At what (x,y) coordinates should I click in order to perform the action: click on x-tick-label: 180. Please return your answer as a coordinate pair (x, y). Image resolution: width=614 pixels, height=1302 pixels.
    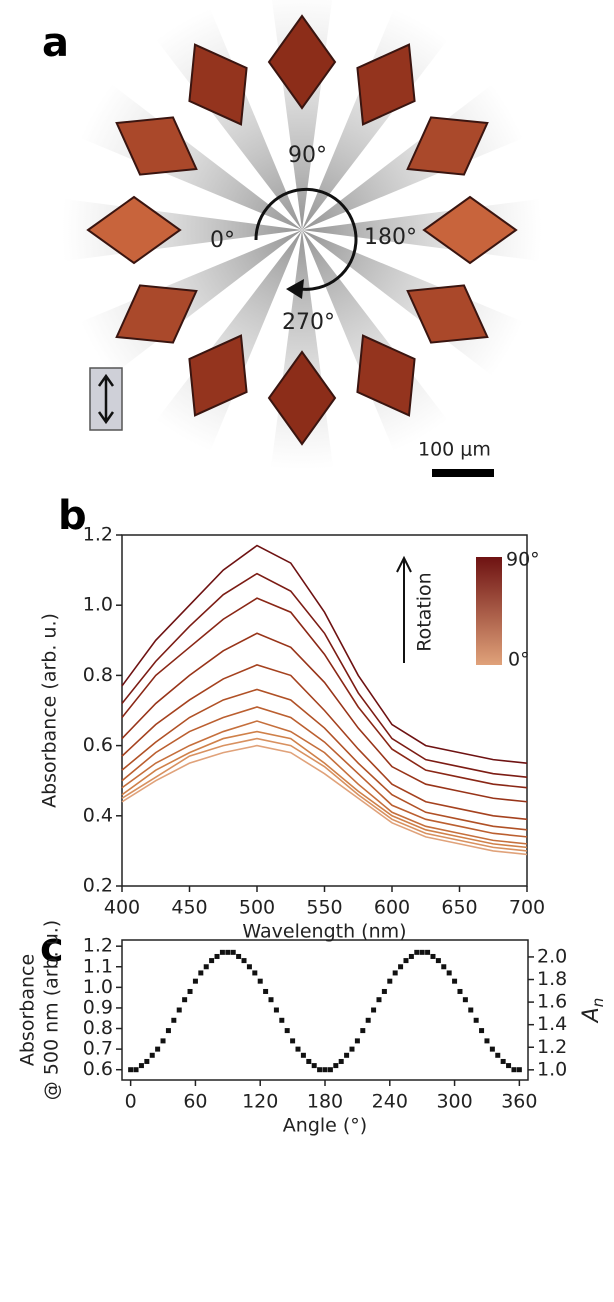
    Looking at the image, I should click on (325, 1102).